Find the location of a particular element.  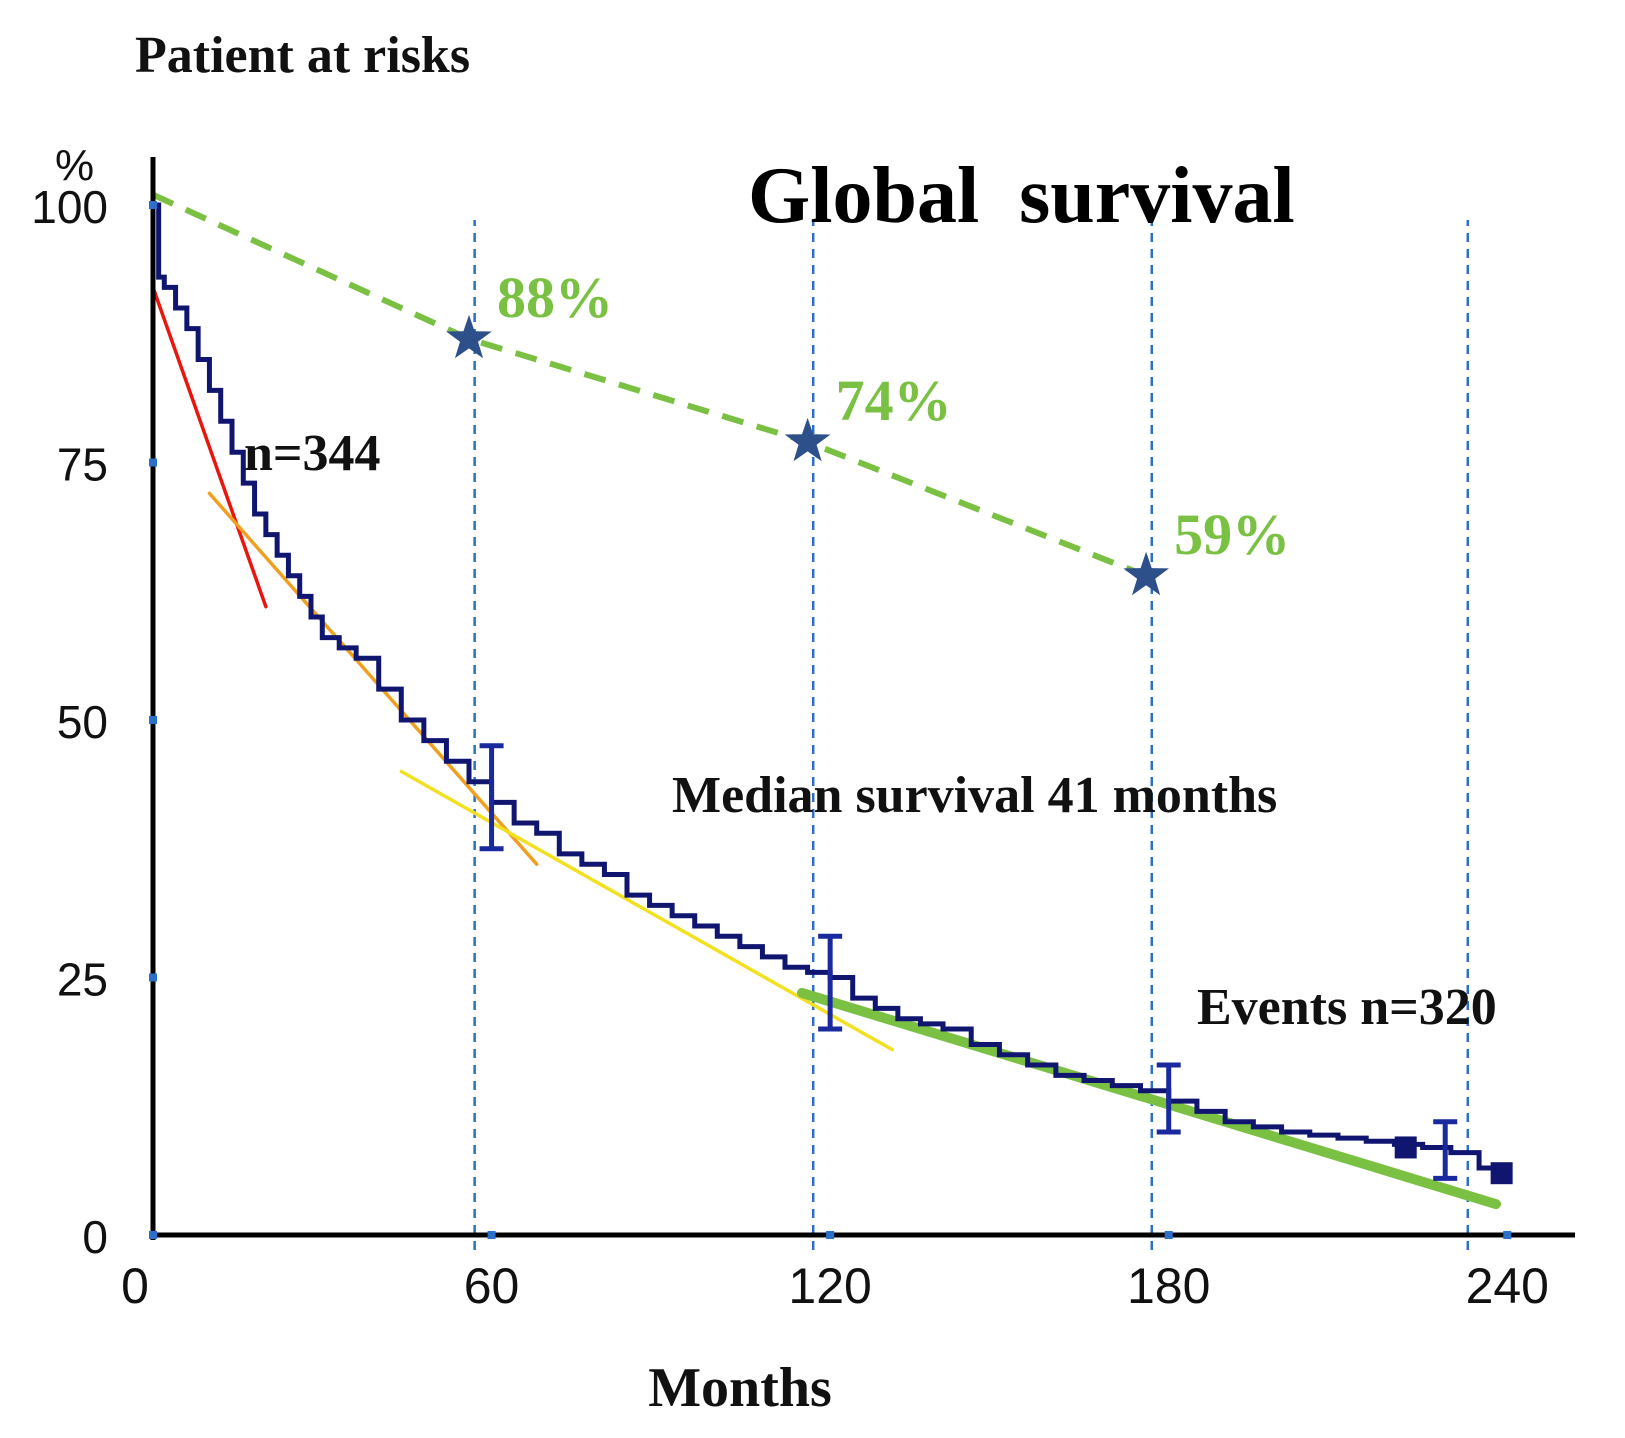

x-axis-title: Months is located at coordinates (740, 1388).